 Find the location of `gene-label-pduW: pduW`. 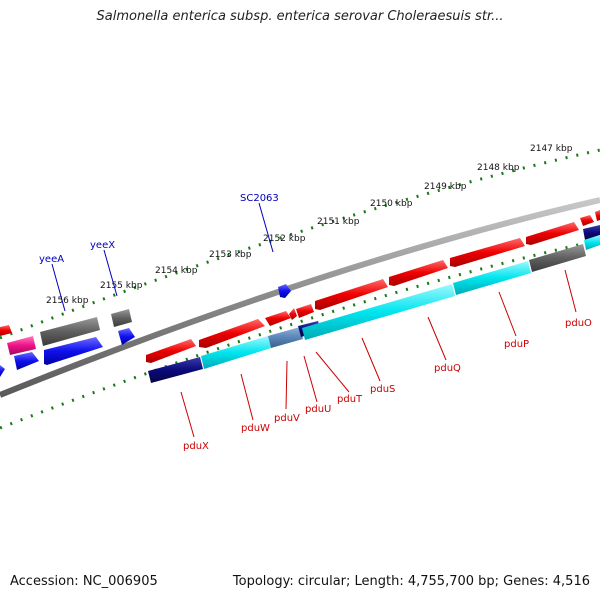

gene-label-pduW: pduW is located at coordinates (255, 428).